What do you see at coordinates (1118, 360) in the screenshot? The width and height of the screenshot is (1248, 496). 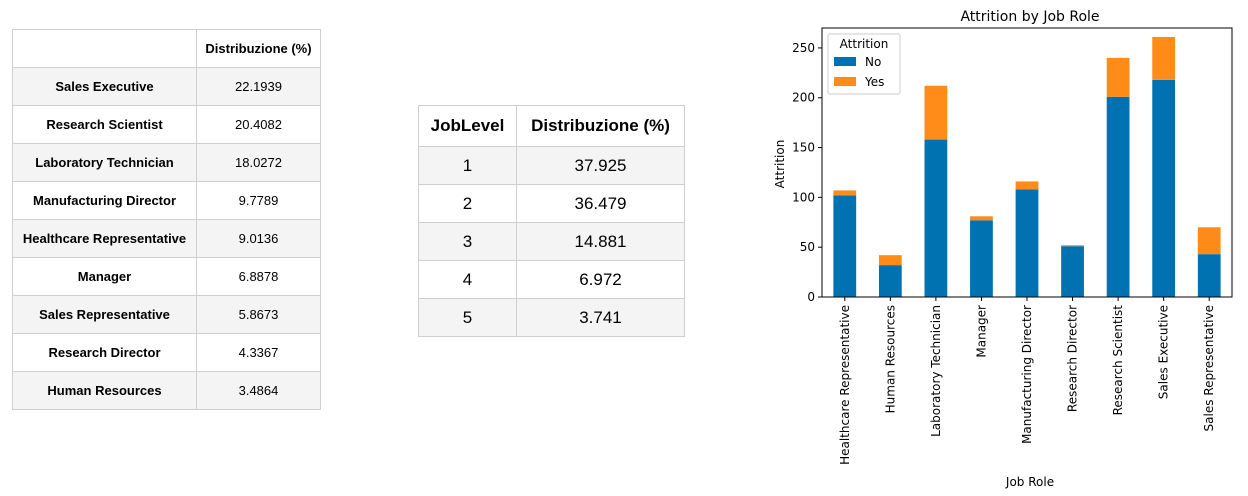 I see `x-tick-label: Research Scientist` at bounding box center [1118, 360].